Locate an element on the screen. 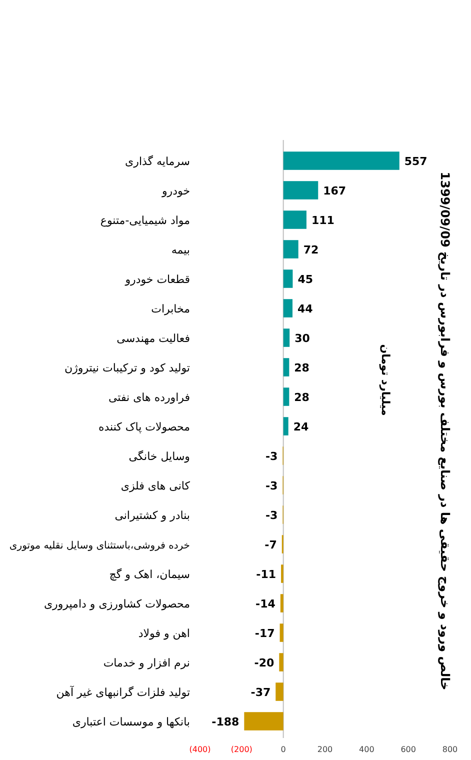 The image size is (471, 760). x-tick-label: (400) is located at coordinates (200, 749).